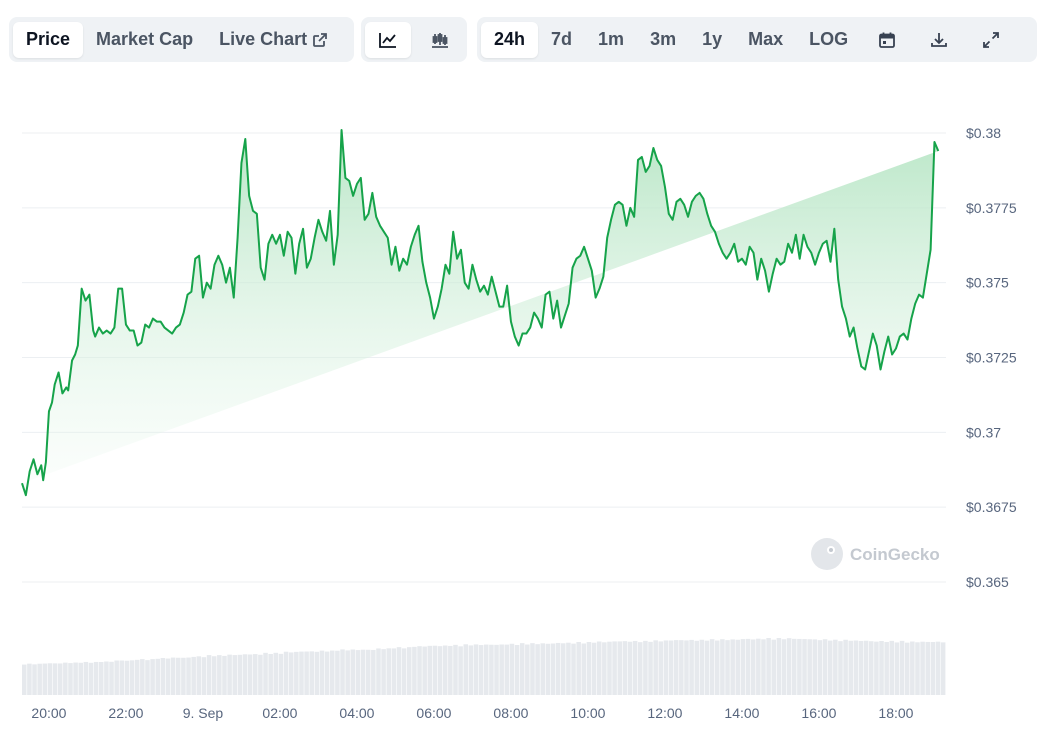 The width and height of the screenshot is (1051, 739). What do you see at coordinates (388, 39) in the screenshot?
I see `line-chart-button` at bounding box center [388, 39].